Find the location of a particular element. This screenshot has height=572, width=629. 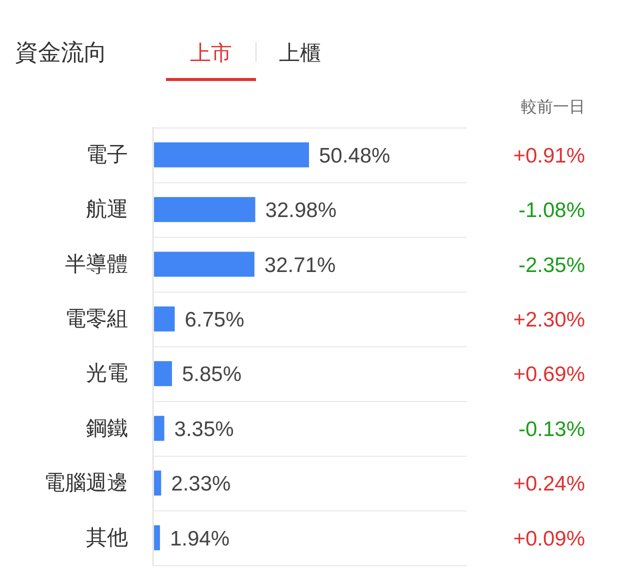

text: -1.08% is located at coordinates (551, 210).